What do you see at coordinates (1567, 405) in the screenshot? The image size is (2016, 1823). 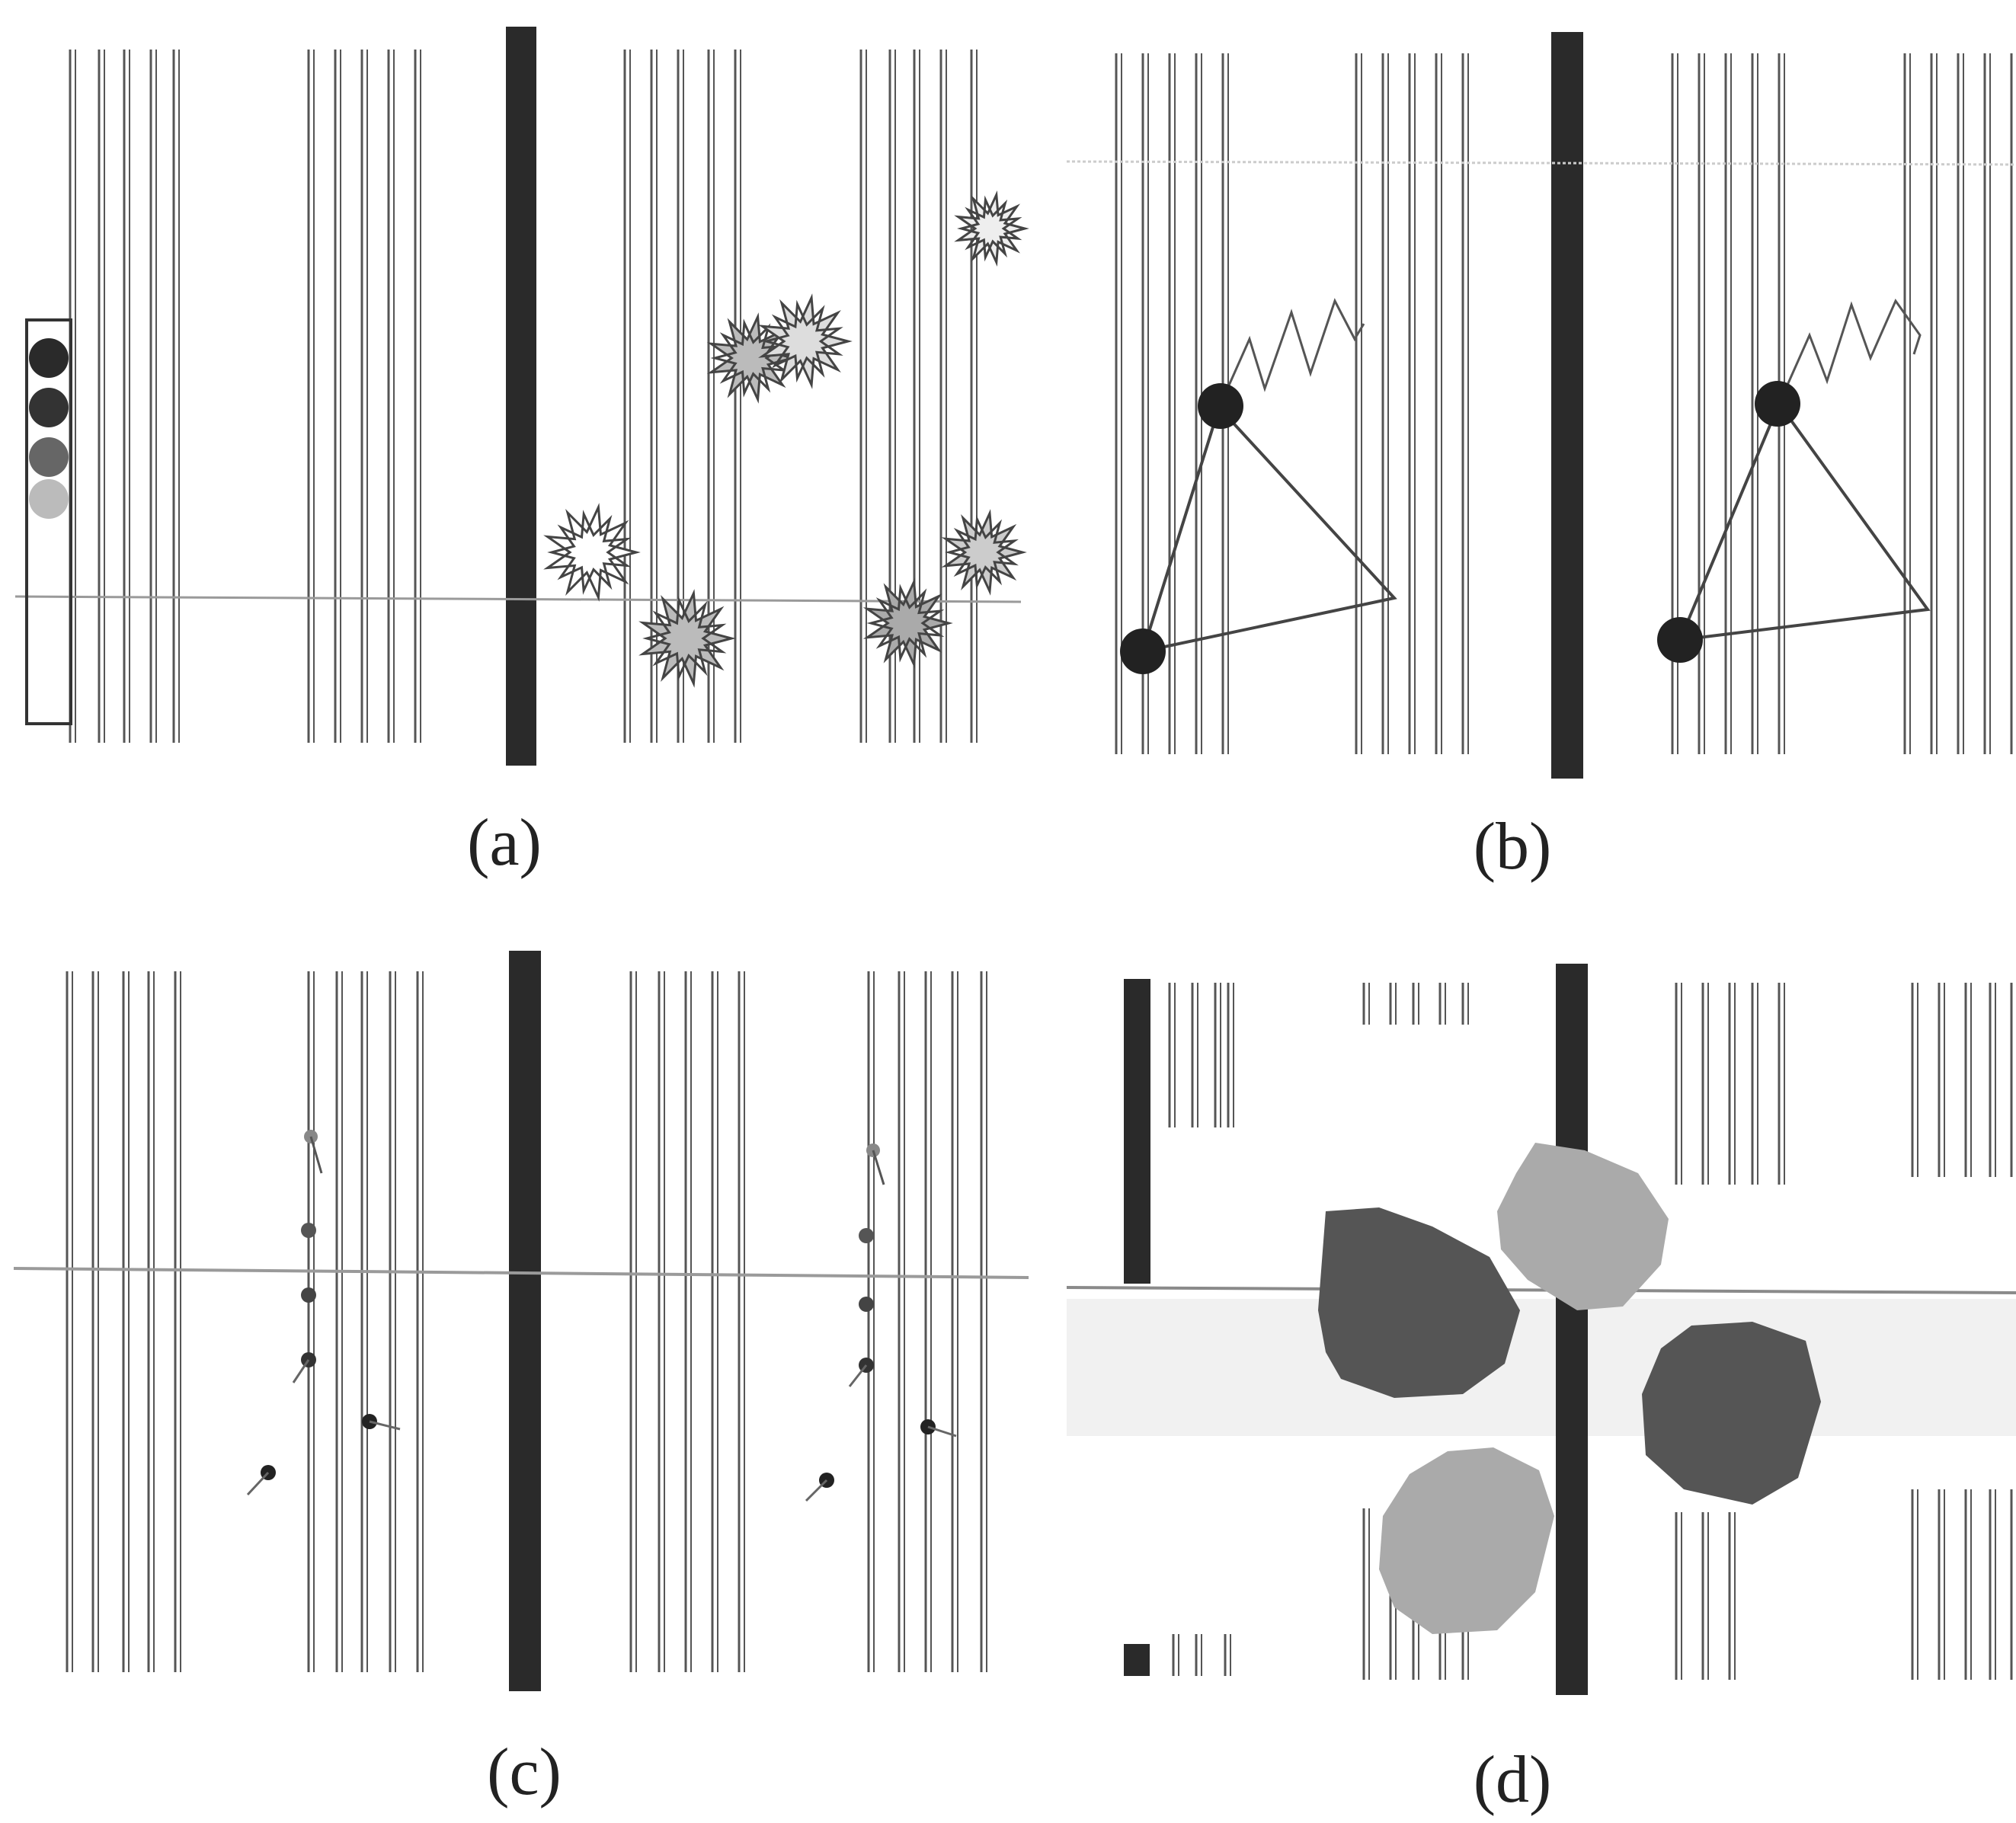 I see `center-bar-b` at bounding box center [1567, 405].